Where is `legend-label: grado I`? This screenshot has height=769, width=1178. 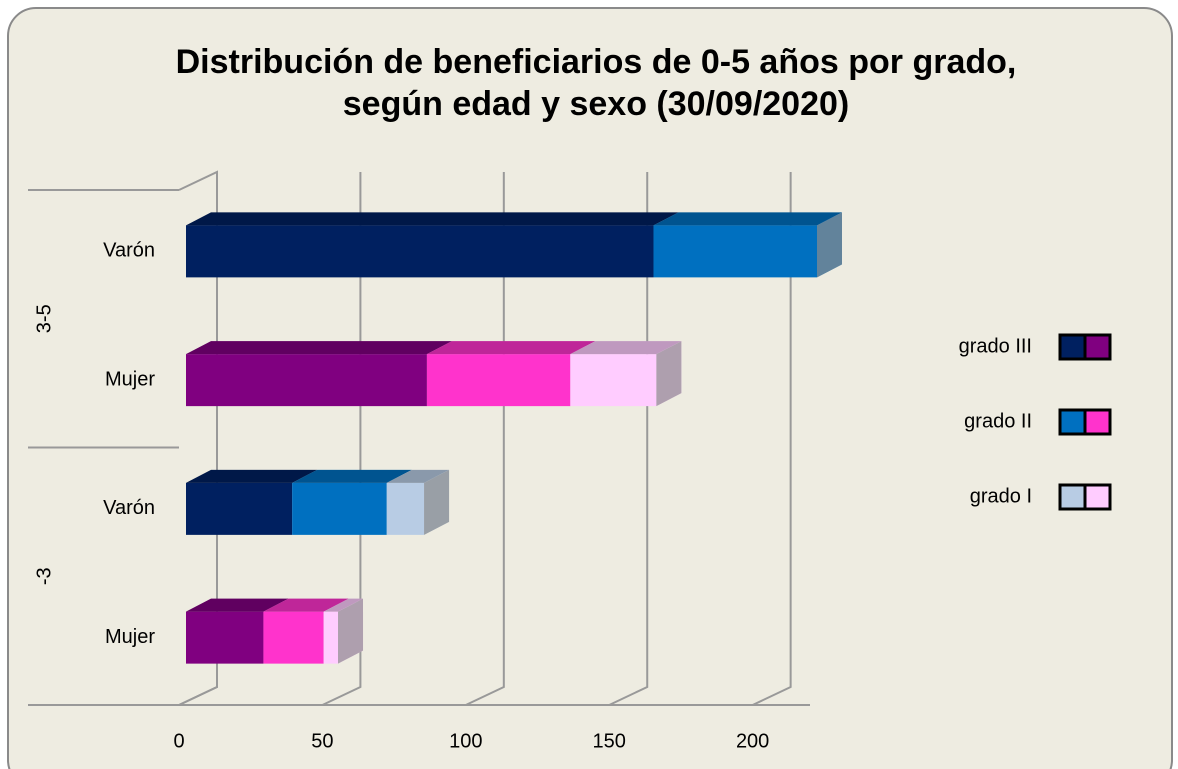
legend-label: grado I is located at coordinates (1001, 496).